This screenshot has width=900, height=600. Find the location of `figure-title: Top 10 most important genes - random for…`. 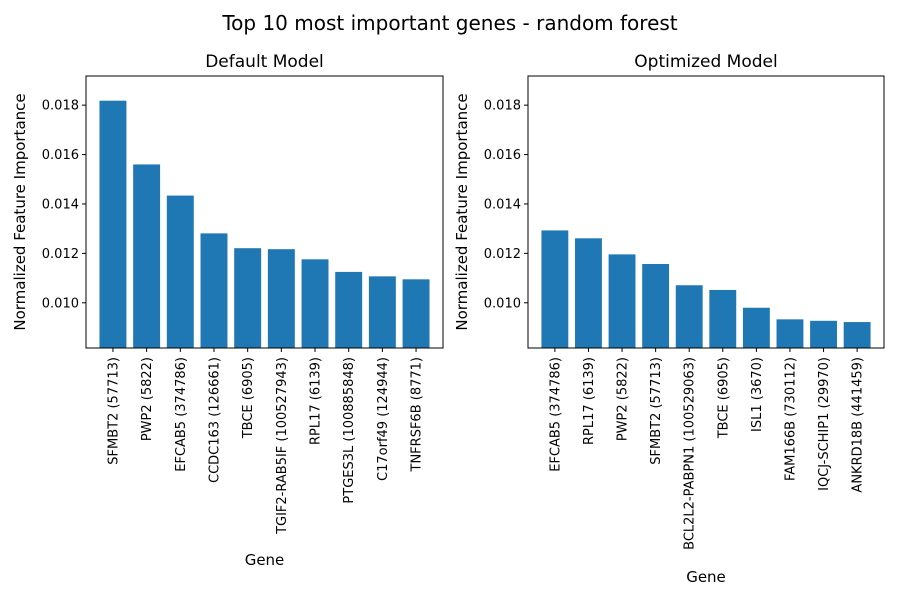

figure-title: Top 10 most important genes - random for… is located at coordinates (449, 23).